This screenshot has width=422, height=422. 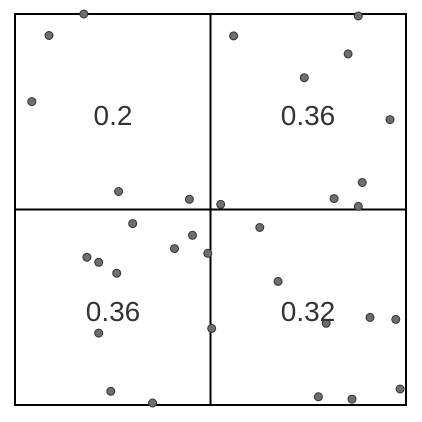 I want to click on quadrant-label-bottom-left: 0.36, so click(x=113, y=311).